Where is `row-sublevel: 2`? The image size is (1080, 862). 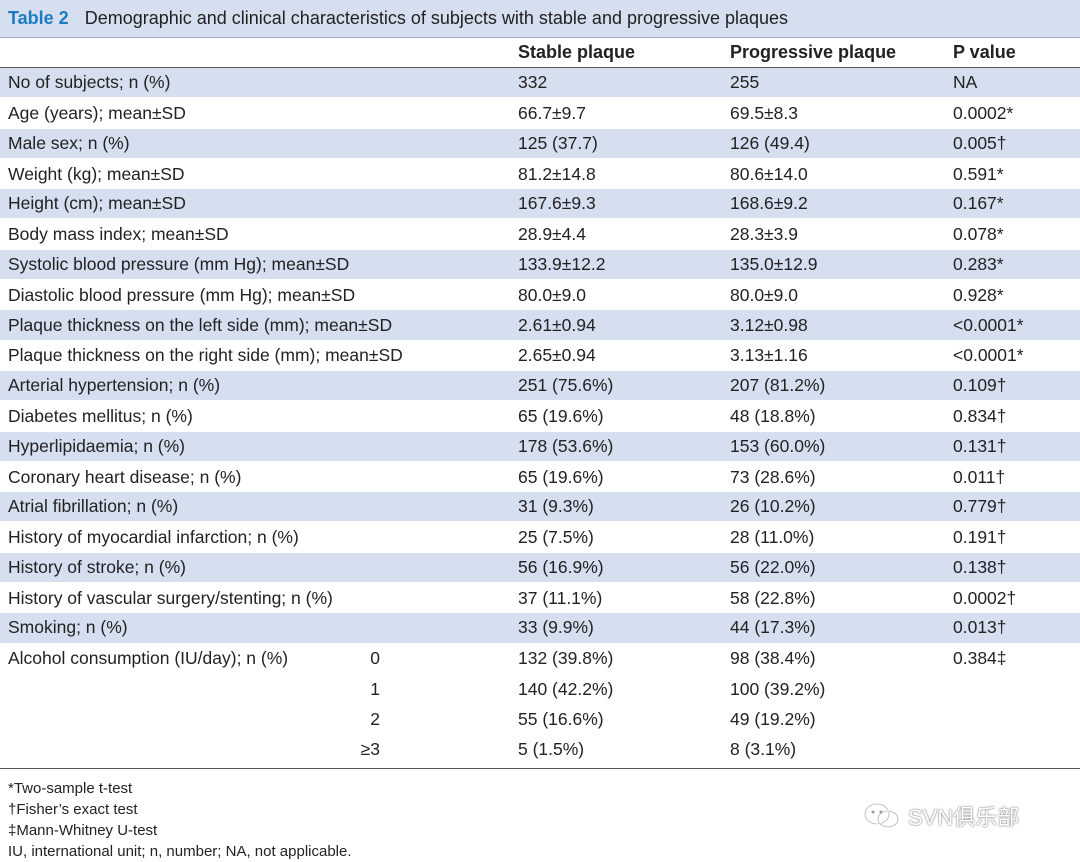
row-sublevel: 2 is located at coordinates (375, 718).